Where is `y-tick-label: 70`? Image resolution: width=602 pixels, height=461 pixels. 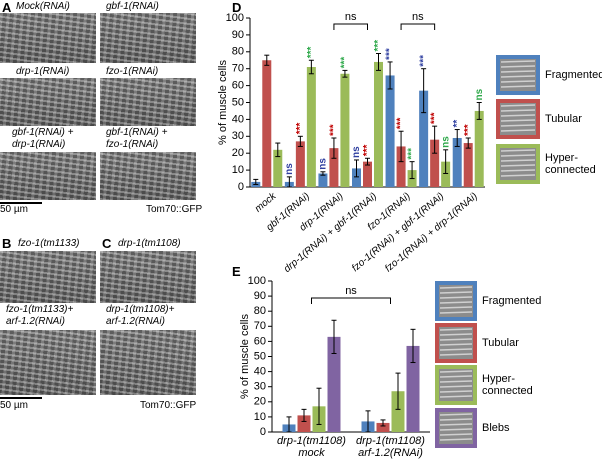
y-tick-label: 70 is located at coordinates (260, 326).